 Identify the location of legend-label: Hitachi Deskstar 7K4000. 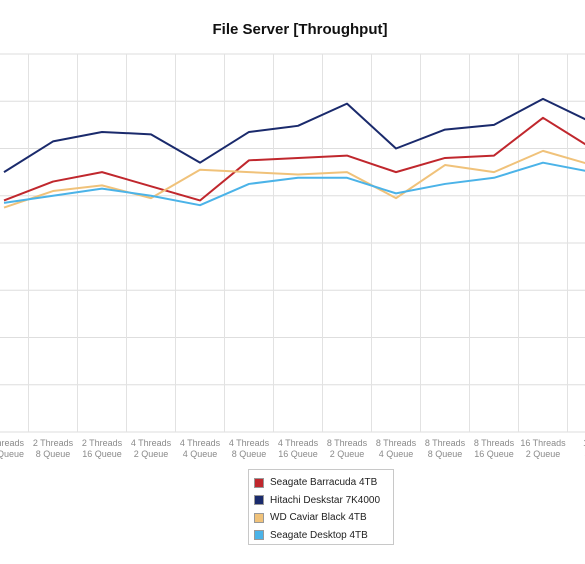
(325, 500).